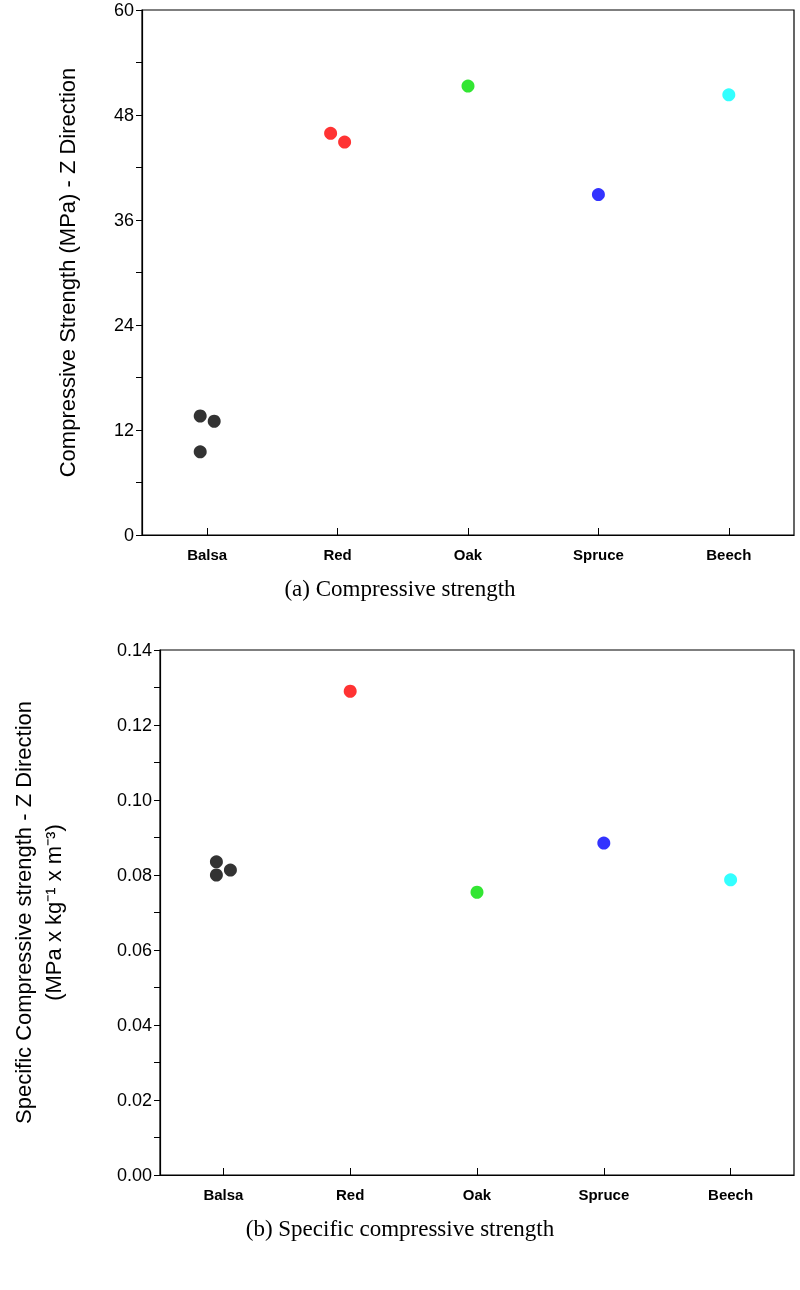 This screenshot has width=800, height=1290. Describe the element at coordinates (123, 430) in the screenshot. I see `y-tick-label: 12` at that location.